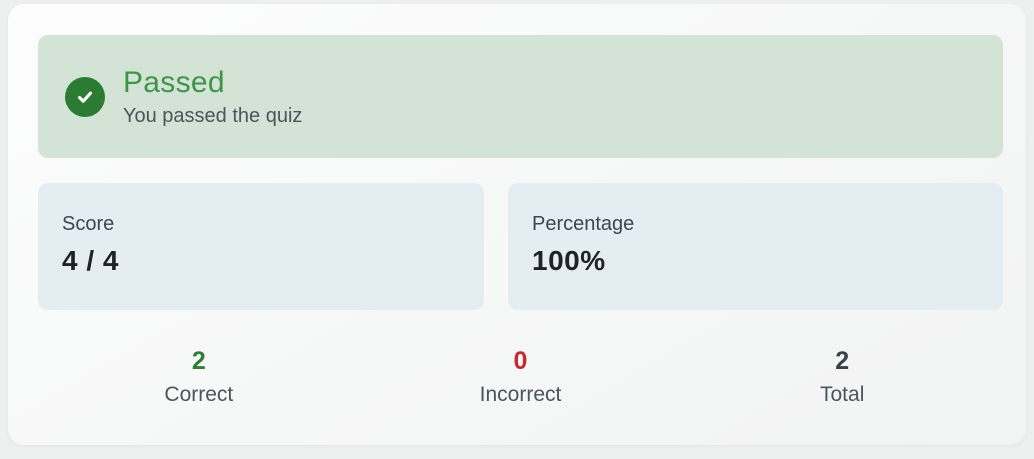 This screenshot has height=459, width=1034. I want to click on incorrect-count: 0, so click(520, 361).